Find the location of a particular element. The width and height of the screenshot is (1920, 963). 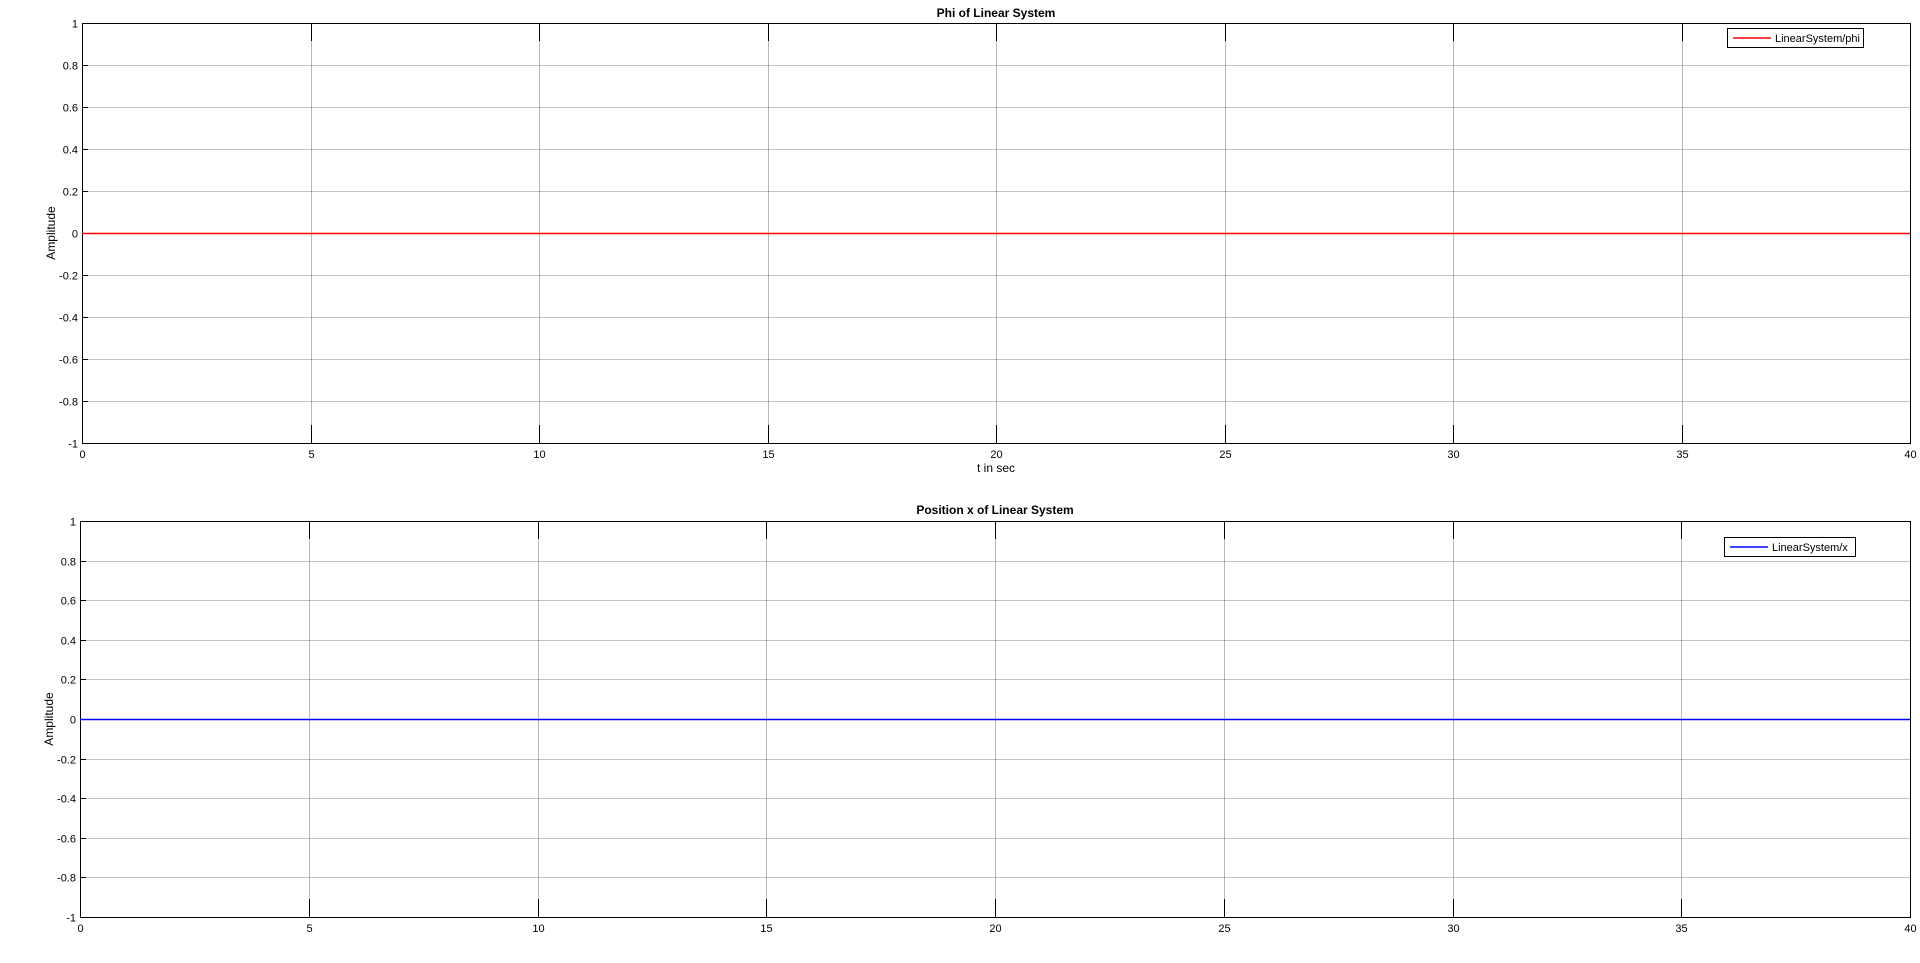

legend: LinearSystem/phi is located at coordinates (1795, 38).